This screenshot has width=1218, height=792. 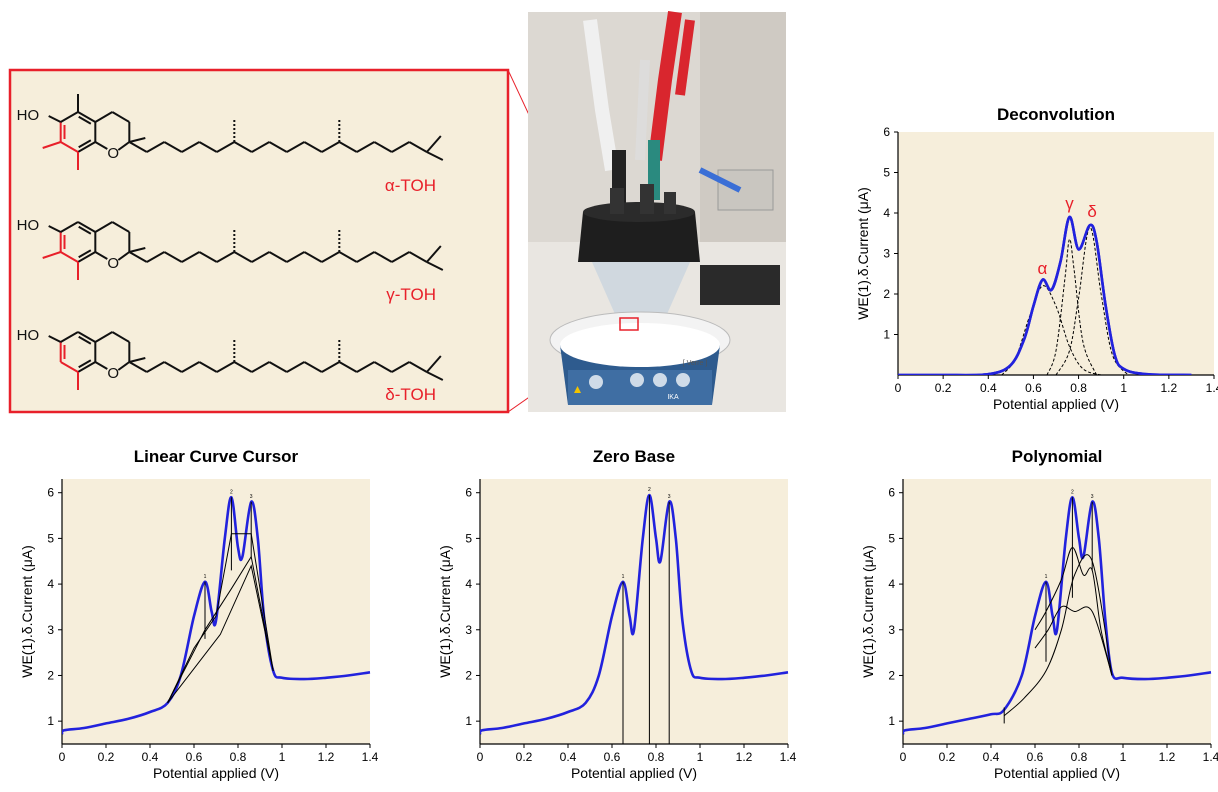 What do you see at coordinates (411, 294) in the screenshot?
I see `gamma-toh-label: γ-TOH` at bounding box center [411, 294].